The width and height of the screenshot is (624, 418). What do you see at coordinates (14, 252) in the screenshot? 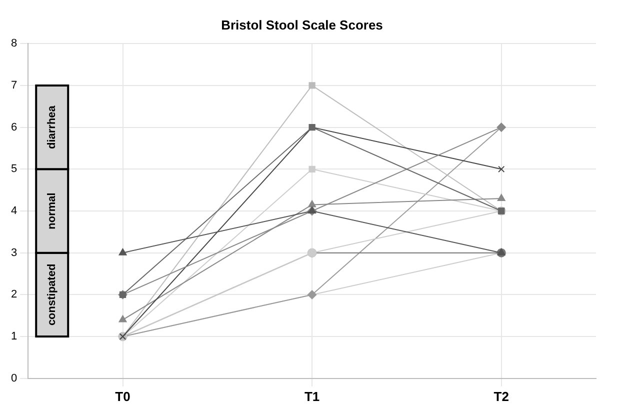
I see `y-tick-label: 3` at bounding box center [14, 252].